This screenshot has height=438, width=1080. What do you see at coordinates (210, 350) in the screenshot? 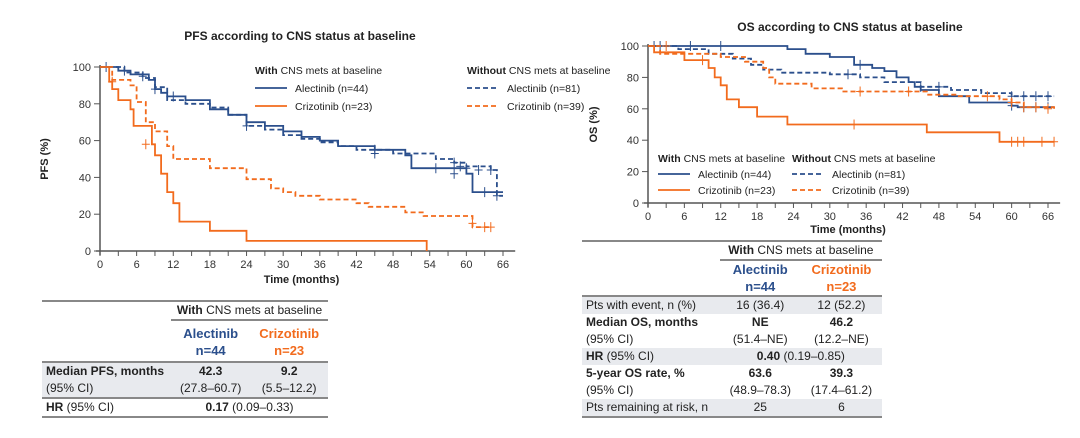
I see `pfs-table-n-alectinib: n=44` at bounding box center [210, 350].